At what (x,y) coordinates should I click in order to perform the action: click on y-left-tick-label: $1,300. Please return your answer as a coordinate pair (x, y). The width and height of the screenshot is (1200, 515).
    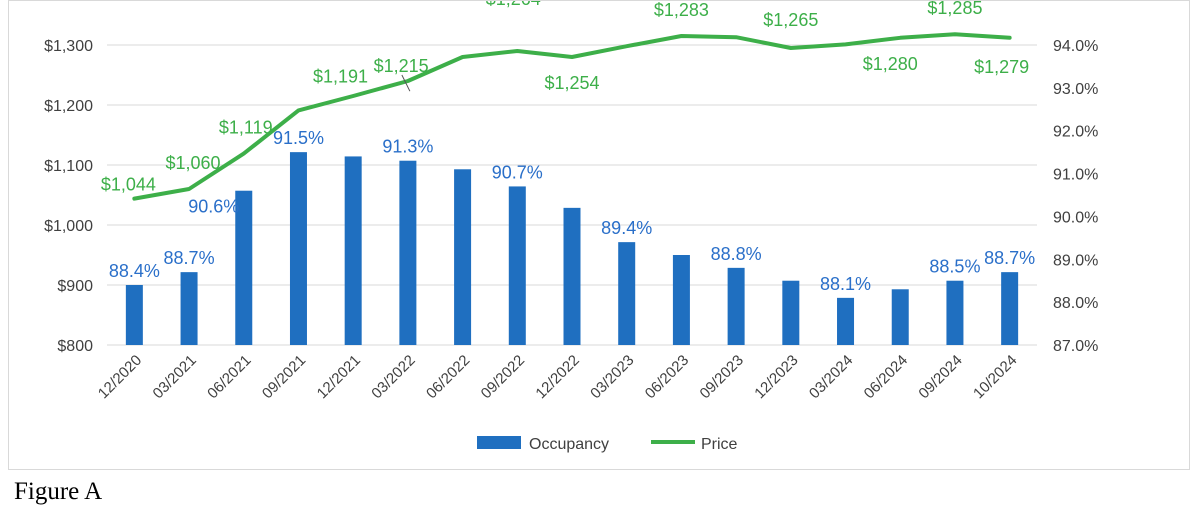
    Looking at the image, I should click on (68, 46).